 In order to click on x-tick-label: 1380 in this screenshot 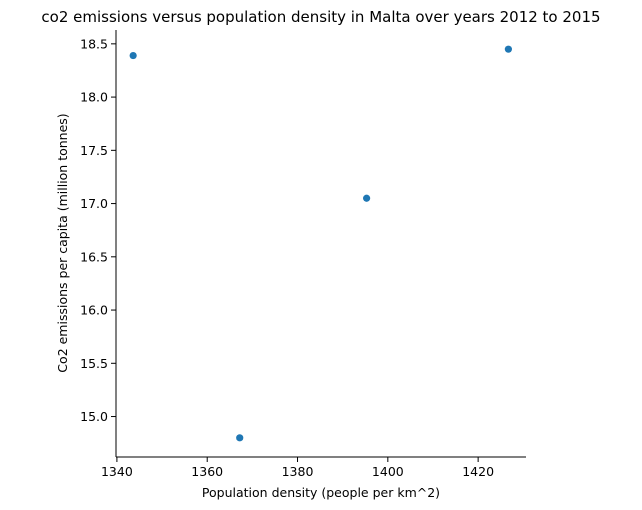, I will do `click(298, 471)`.